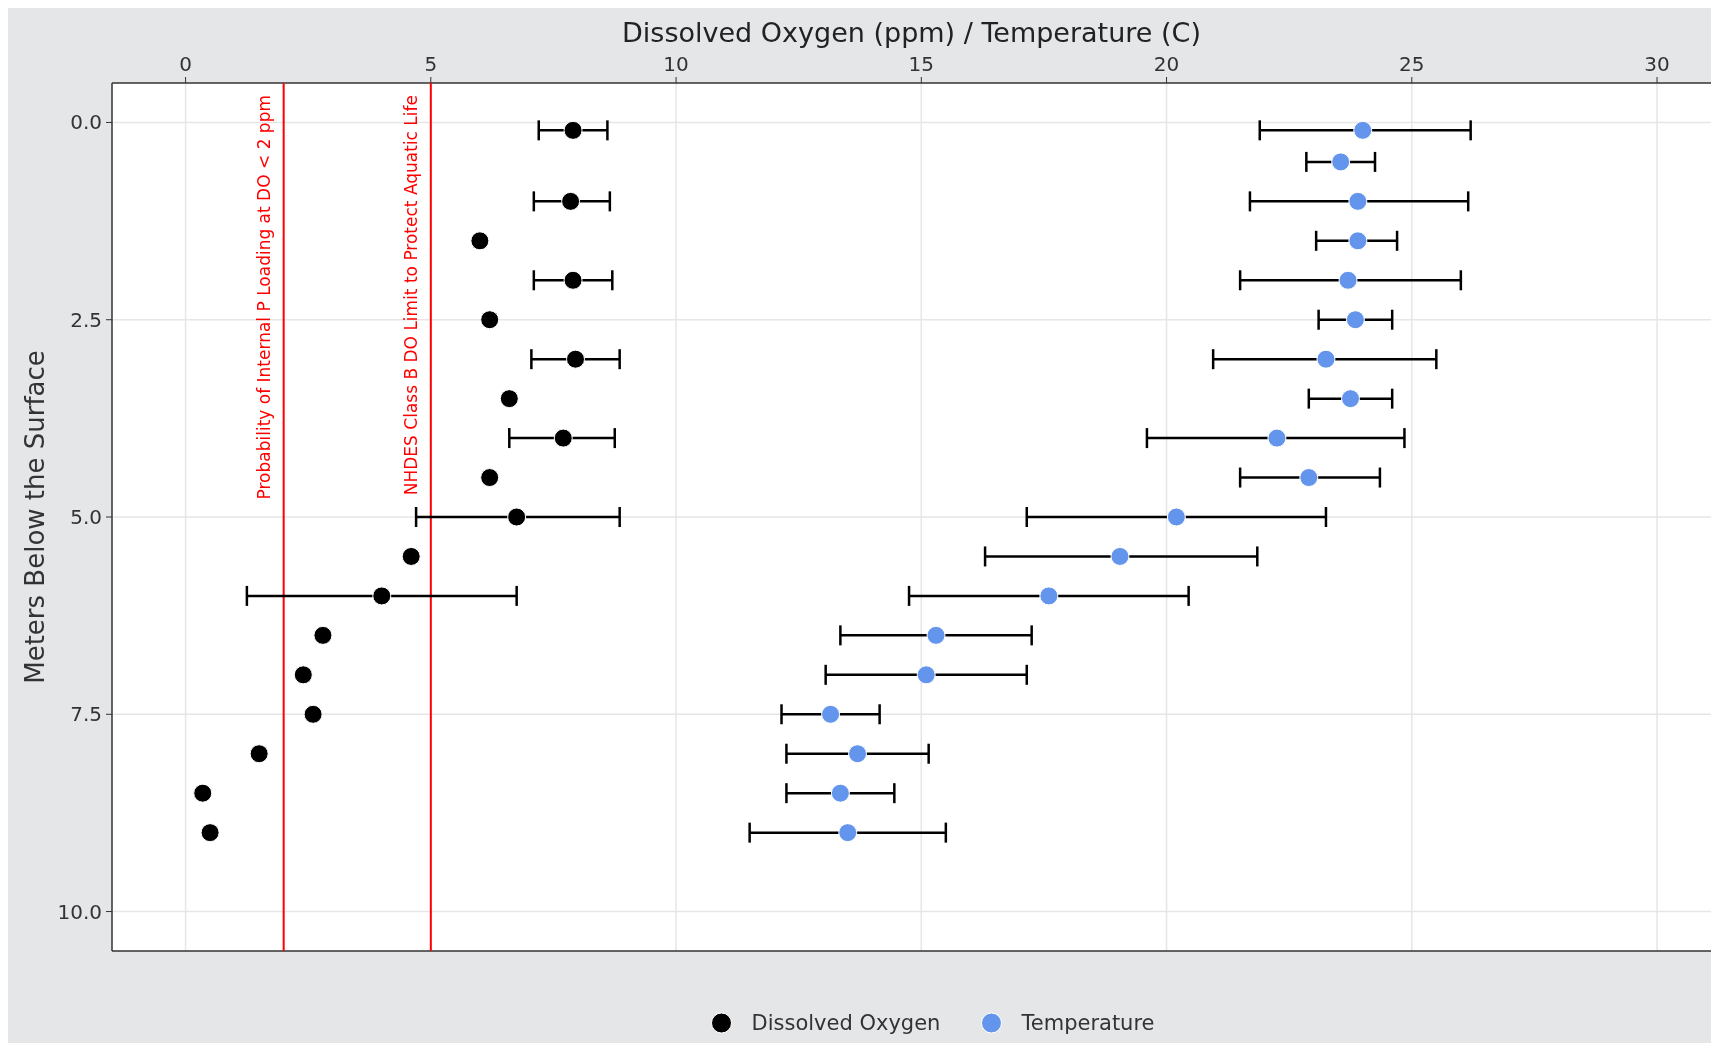 This screenshot has height=1043, width=1711. Describe the element at coordinates (911, 32) in the screenshot. I see `x-axis-title: Dissolved Oxygen (ppm) / Temperature (C)` at that location.